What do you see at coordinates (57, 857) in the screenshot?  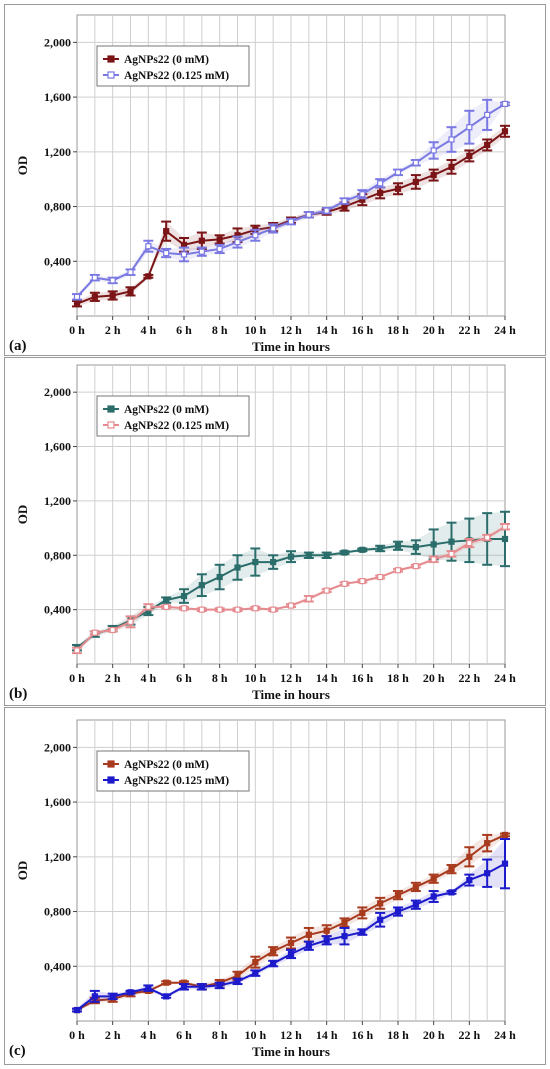 I see `y-tick-label: 1,200` at bounding box center [57, 857].